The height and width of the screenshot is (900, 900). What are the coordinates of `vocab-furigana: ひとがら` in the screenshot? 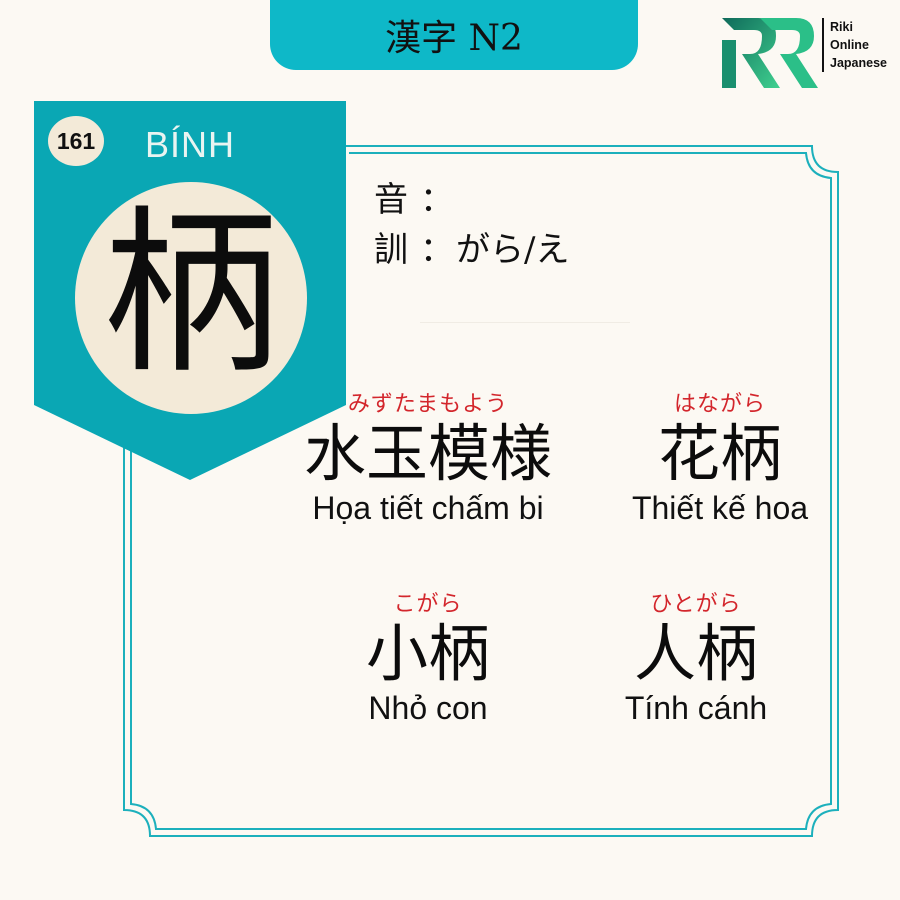 It's located at (696, 604).